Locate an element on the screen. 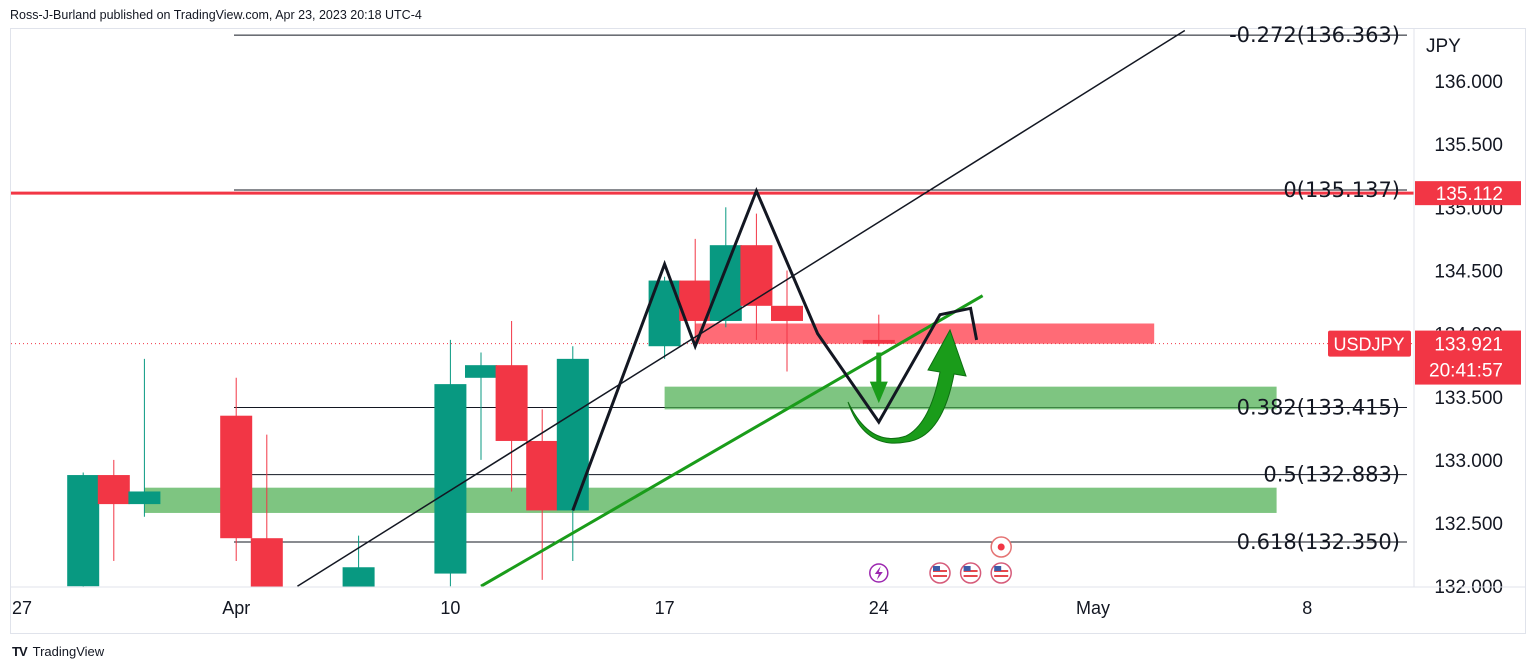 This screenshot has width=1536, height=671. fib-level-label: 0.5(132.883) is located at coordinates (1331, 475).